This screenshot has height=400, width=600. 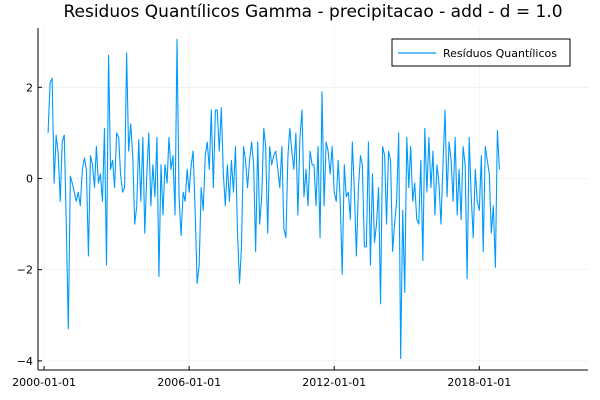 I want to click on x-tick-label: 2006-01-01, so click(x=189, y=382).